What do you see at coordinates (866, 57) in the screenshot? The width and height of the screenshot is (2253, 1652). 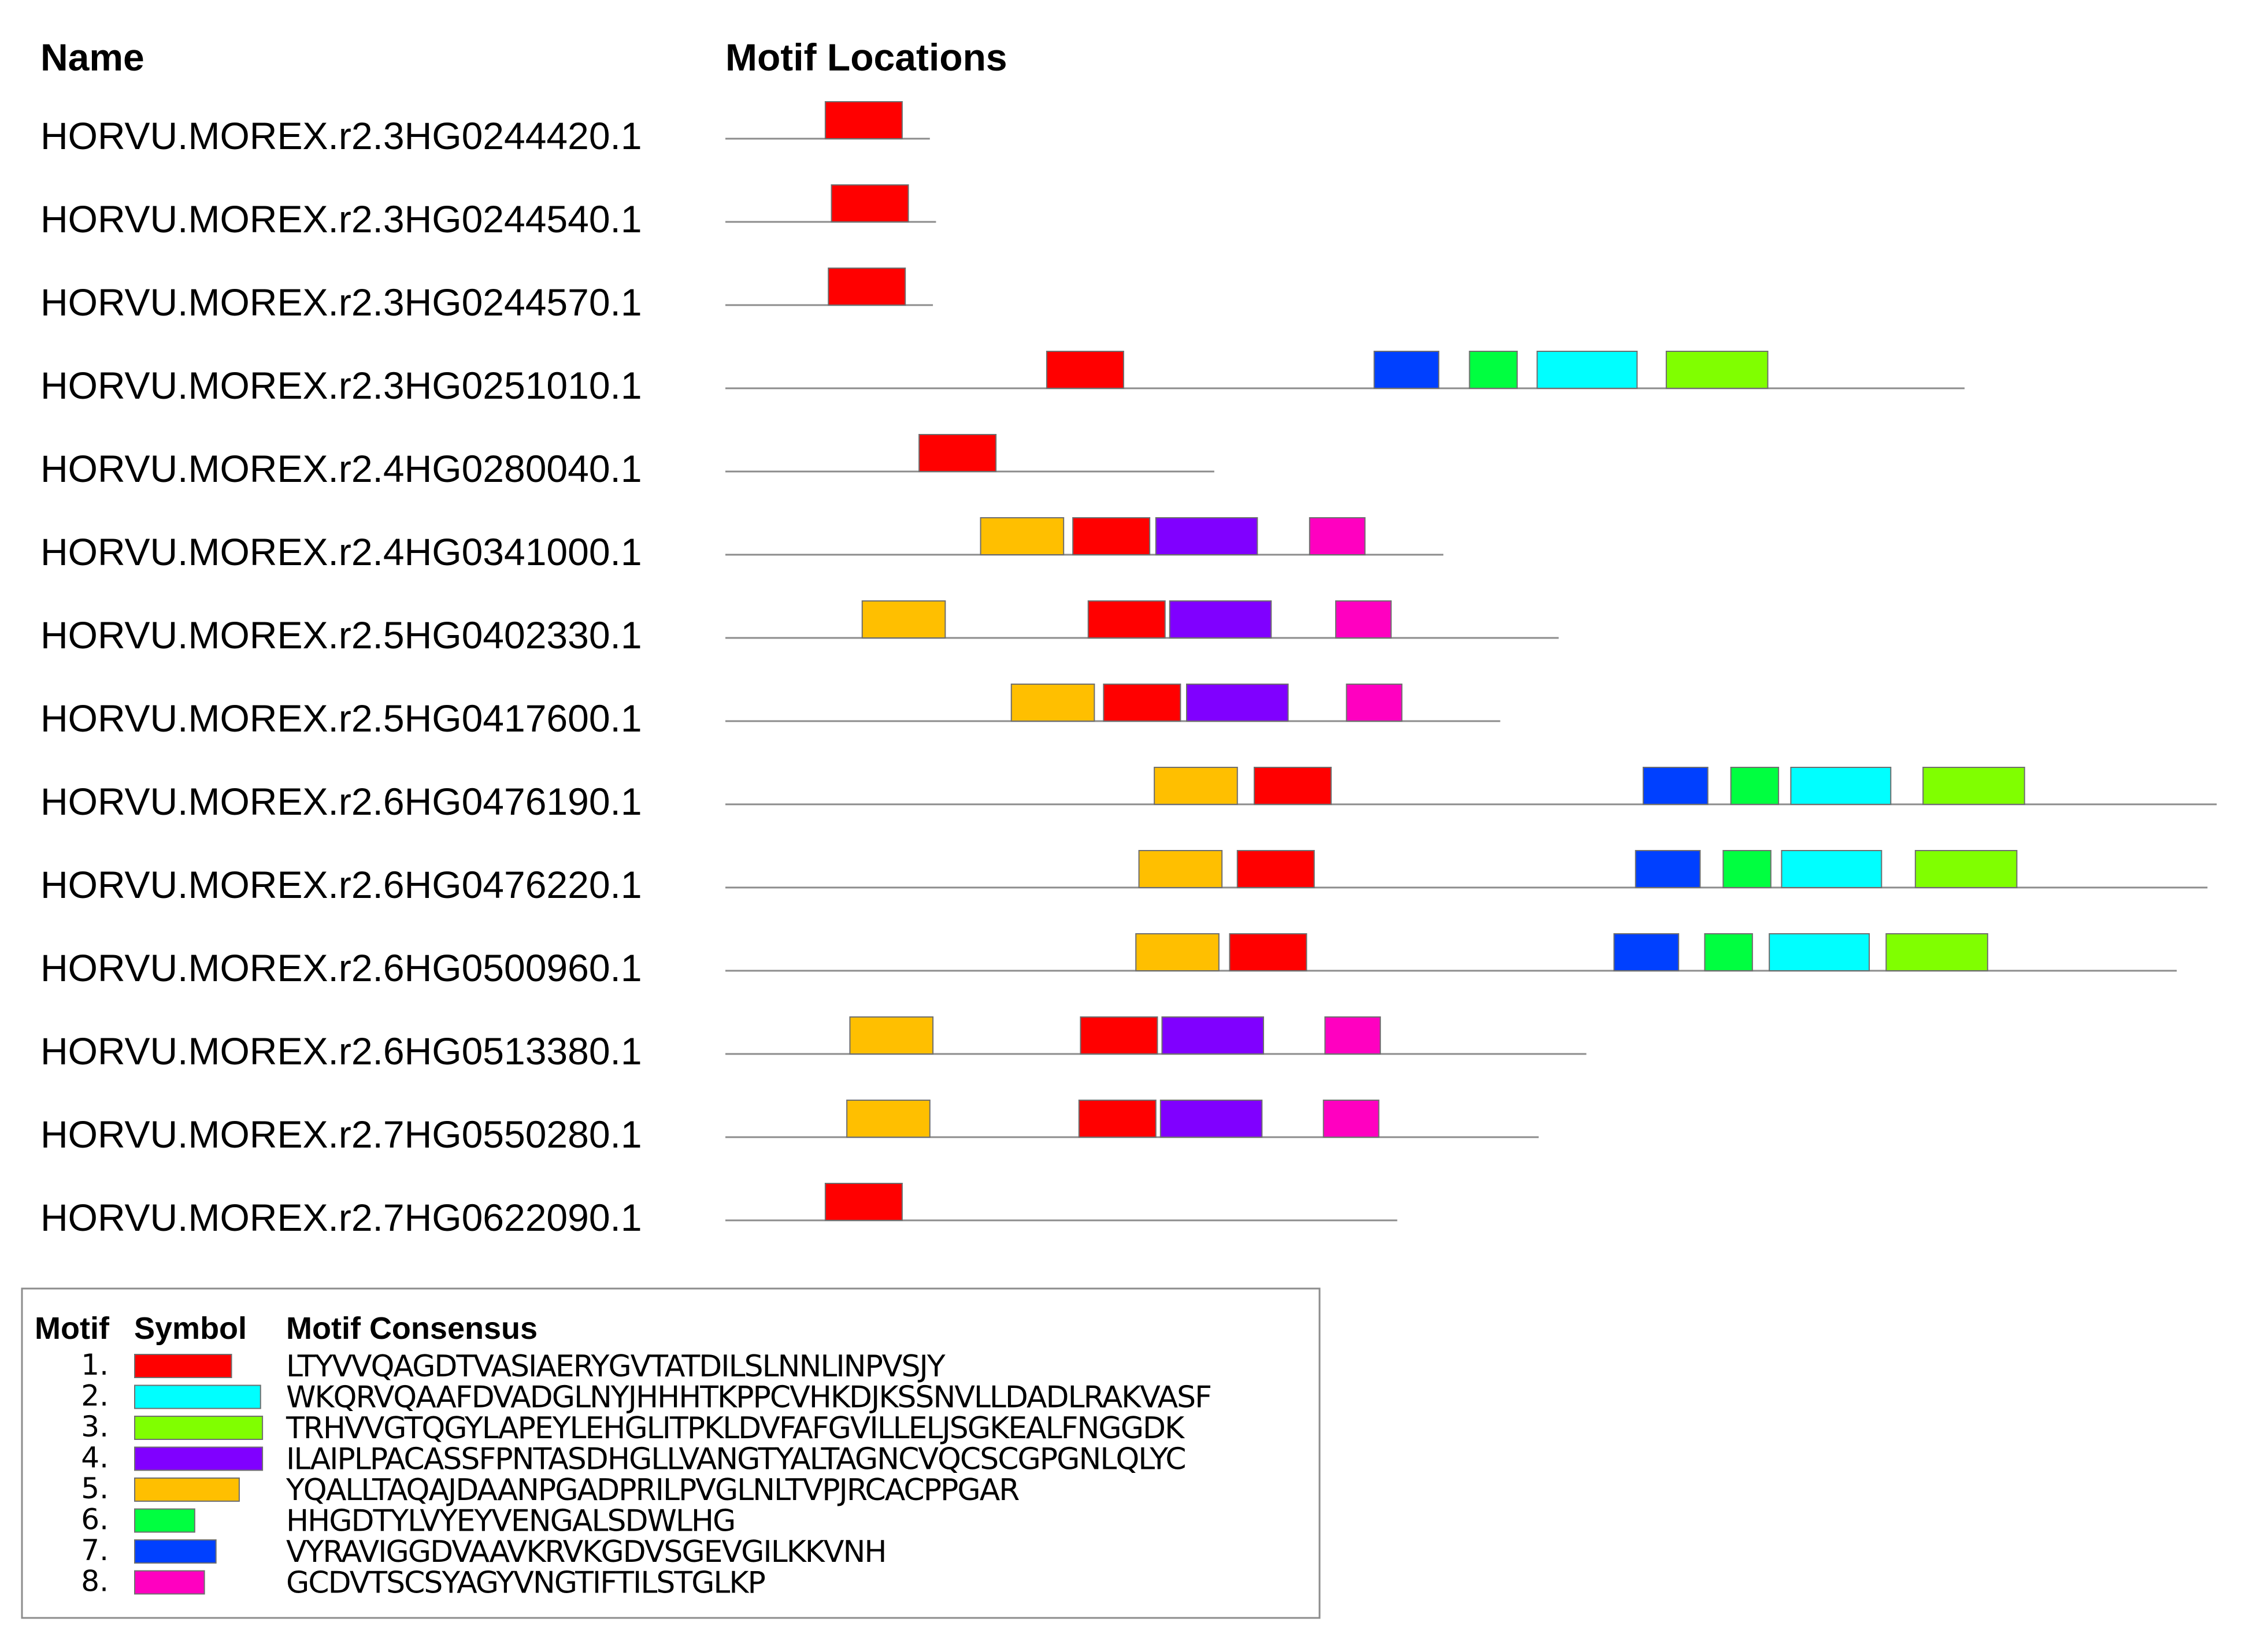 I see `motif-locations-header: Motif Locations` at bounding box center [866, 57].